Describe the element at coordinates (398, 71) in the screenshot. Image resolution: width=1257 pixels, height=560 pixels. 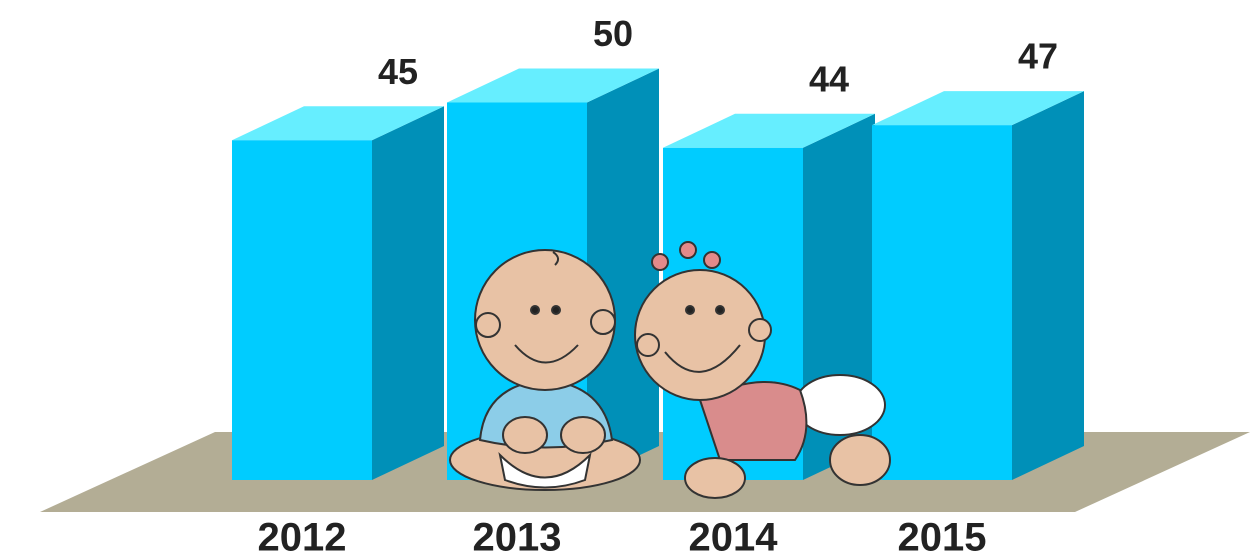
I see `value-label: 45` at that location.